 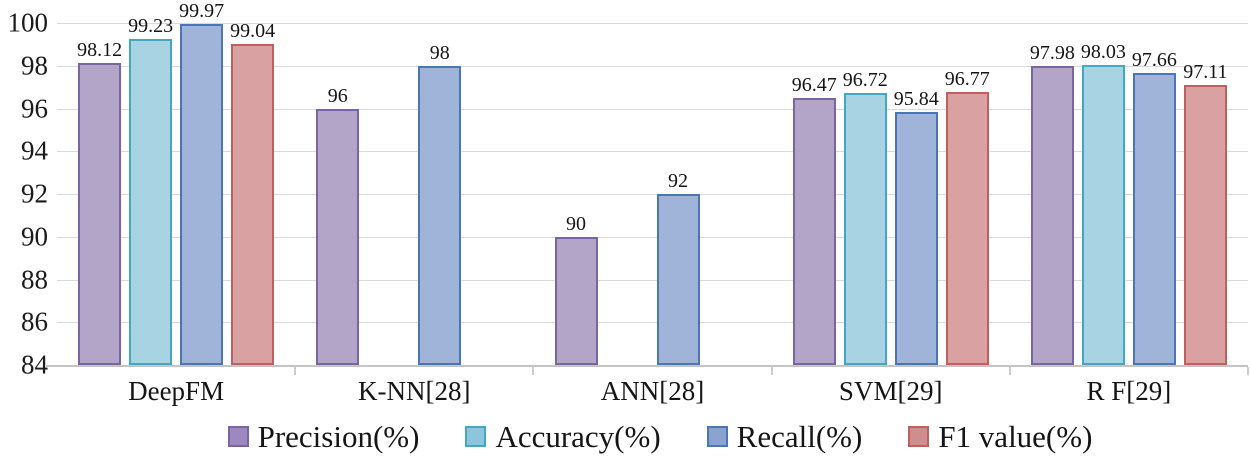 What do you see at coordinates (338, 436) in the screenshot?
I see `legend-label: Precision(%)` at bounding box center [338, 436].